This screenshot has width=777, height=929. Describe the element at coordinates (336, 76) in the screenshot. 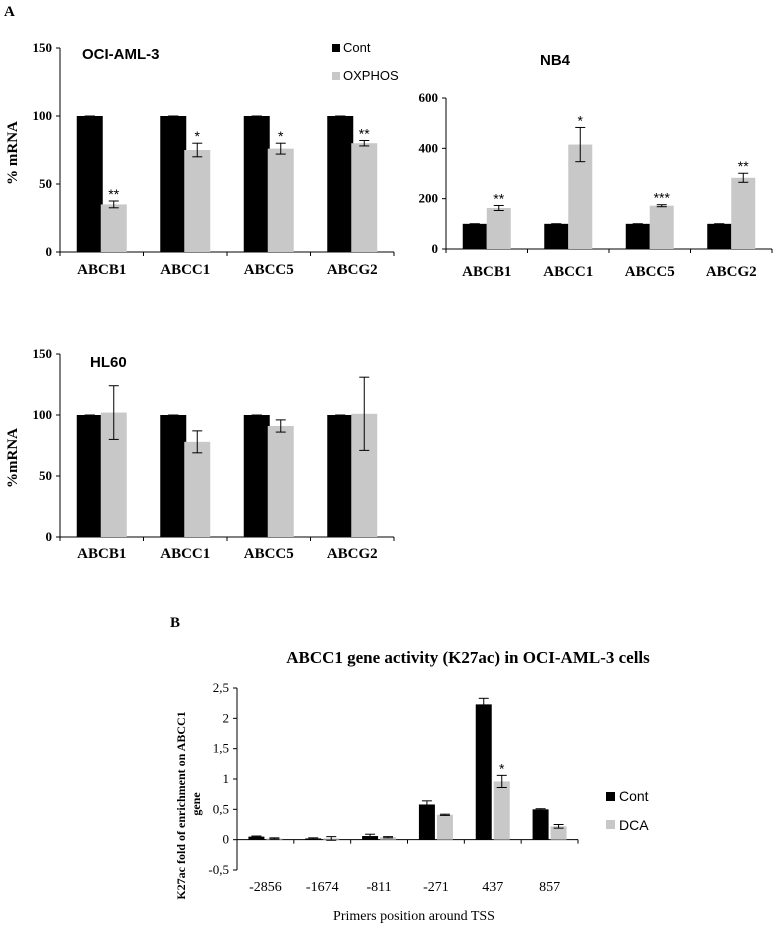

I see `legend-swatch-oxphos` at that location.